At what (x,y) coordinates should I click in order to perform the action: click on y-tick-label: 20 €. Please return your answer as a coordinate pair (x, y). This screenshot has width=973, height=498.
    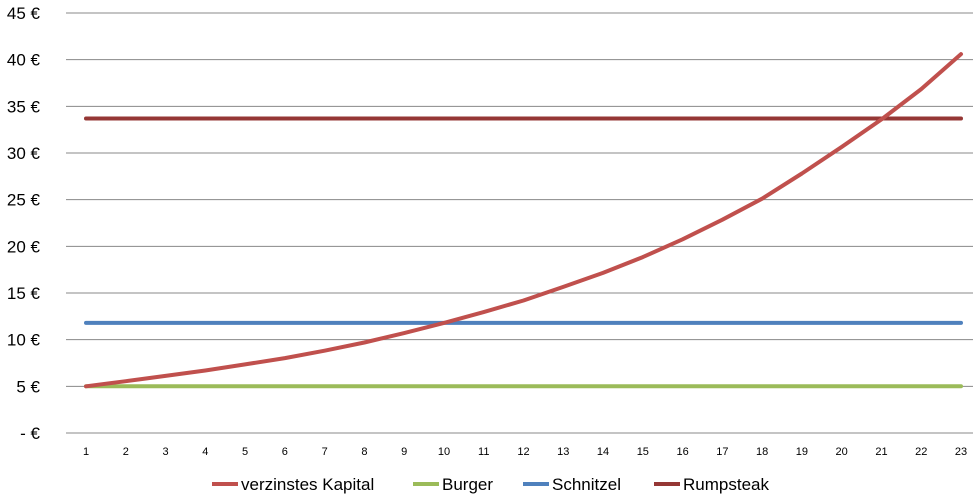
    Looking at the image, I should click on (24, 246).